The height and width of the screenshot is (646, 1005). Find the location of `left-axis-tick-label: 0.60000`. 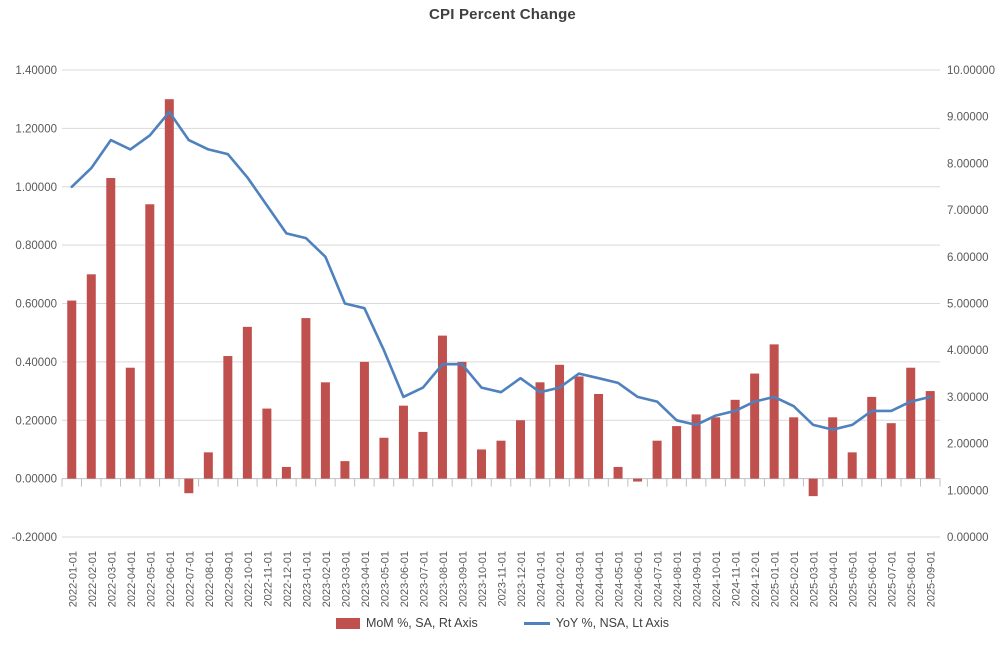

left-axis-tick-label: 0.60000 is located at coordinates (36, 305).